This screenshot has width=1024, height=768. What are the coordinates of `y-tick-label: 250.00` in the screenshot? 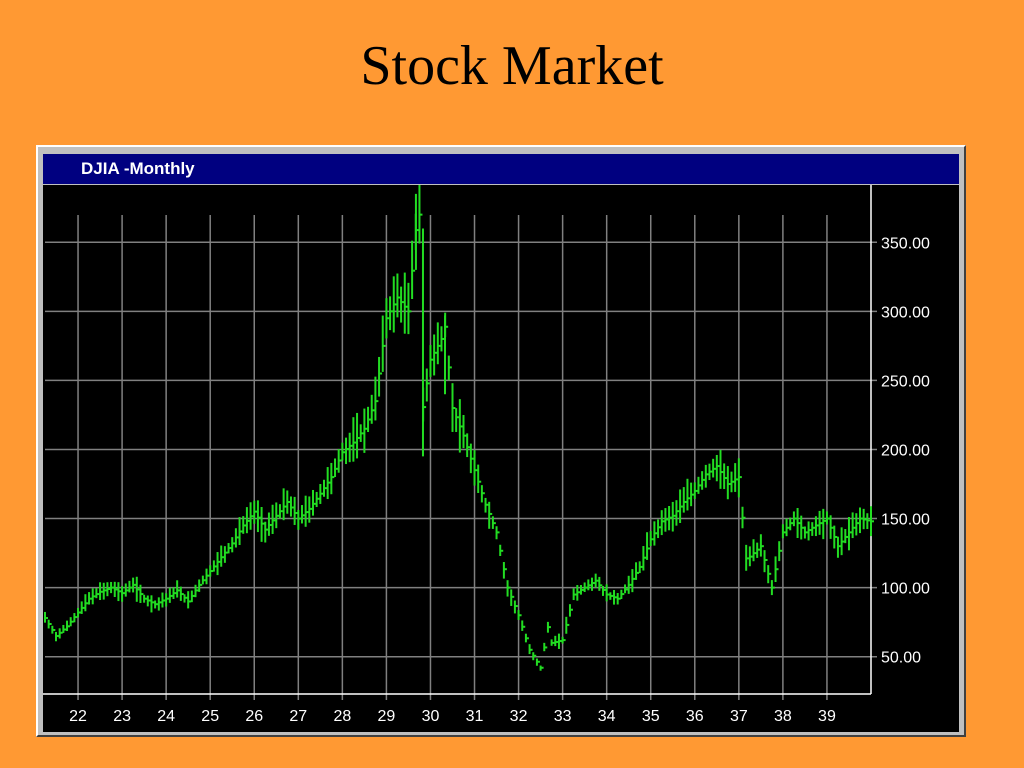 It's located at (905, 381).